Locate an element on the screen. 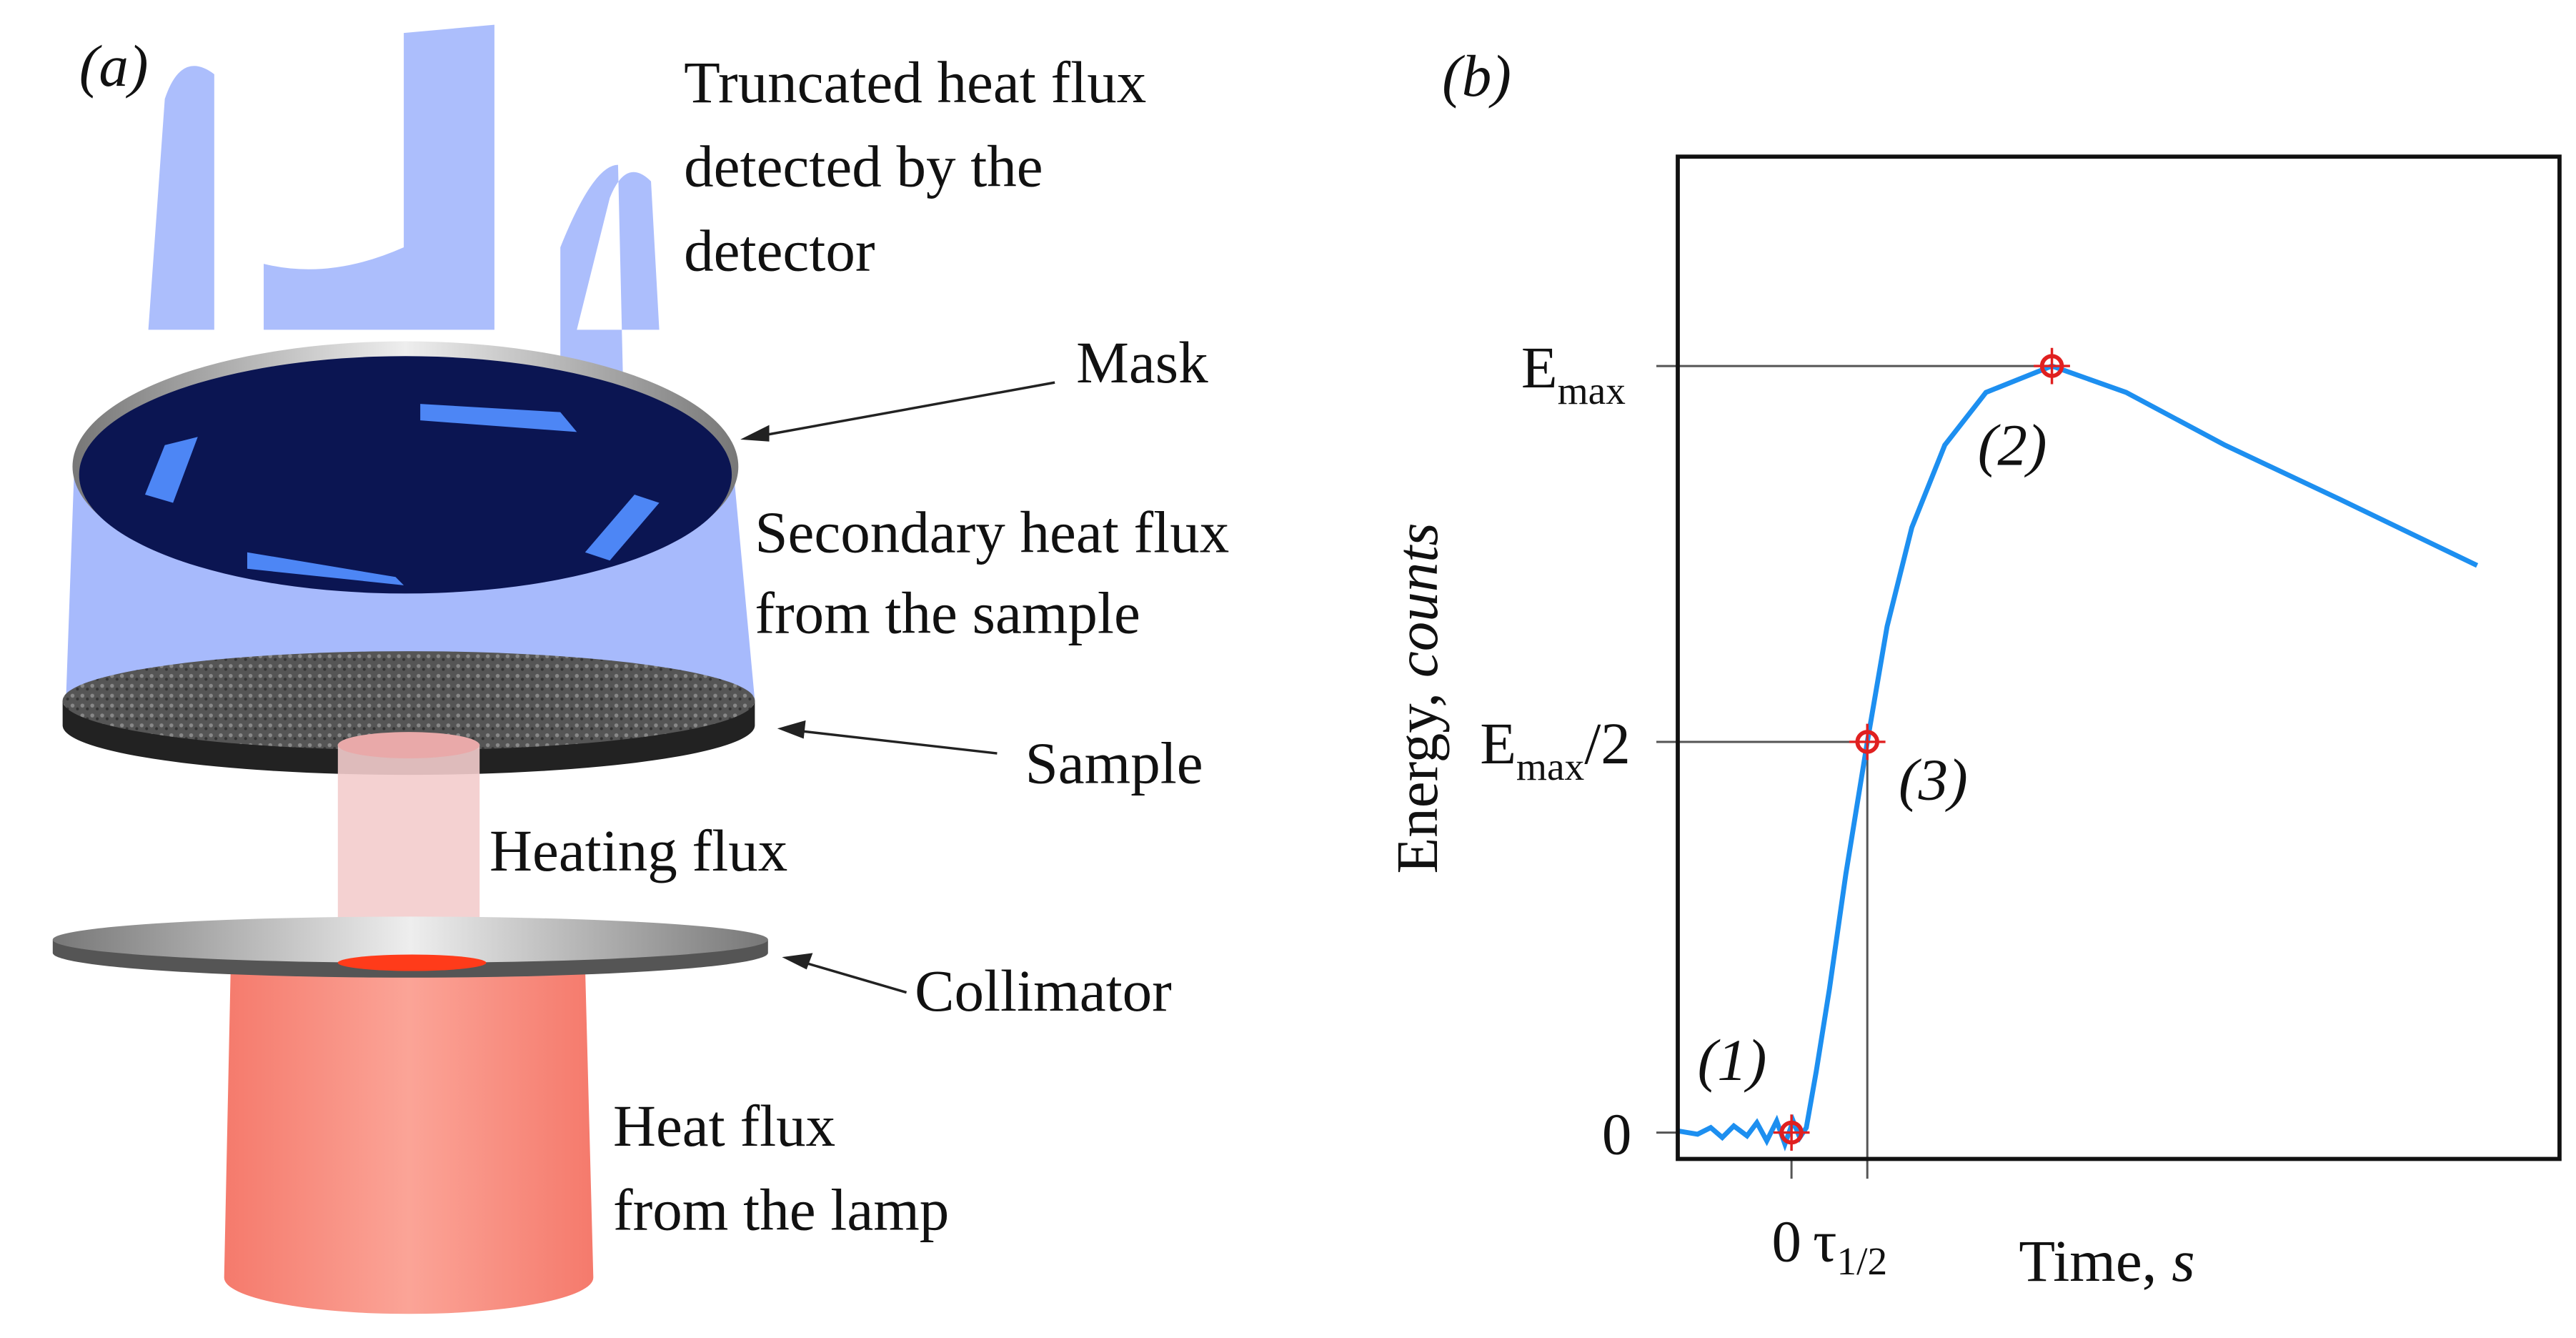 This screenshot has width=2576, height=1338. guides is located at coordinates (1854, 772).